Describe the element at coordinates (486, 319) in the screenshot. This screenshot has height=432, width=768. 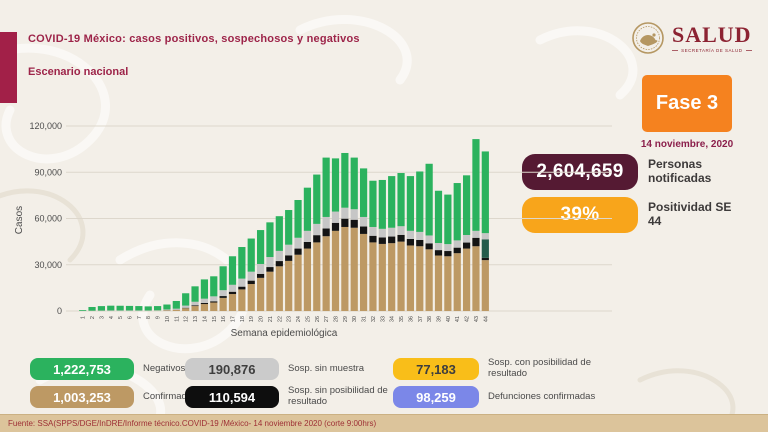
I see `x-tick-label: 44` at that location.